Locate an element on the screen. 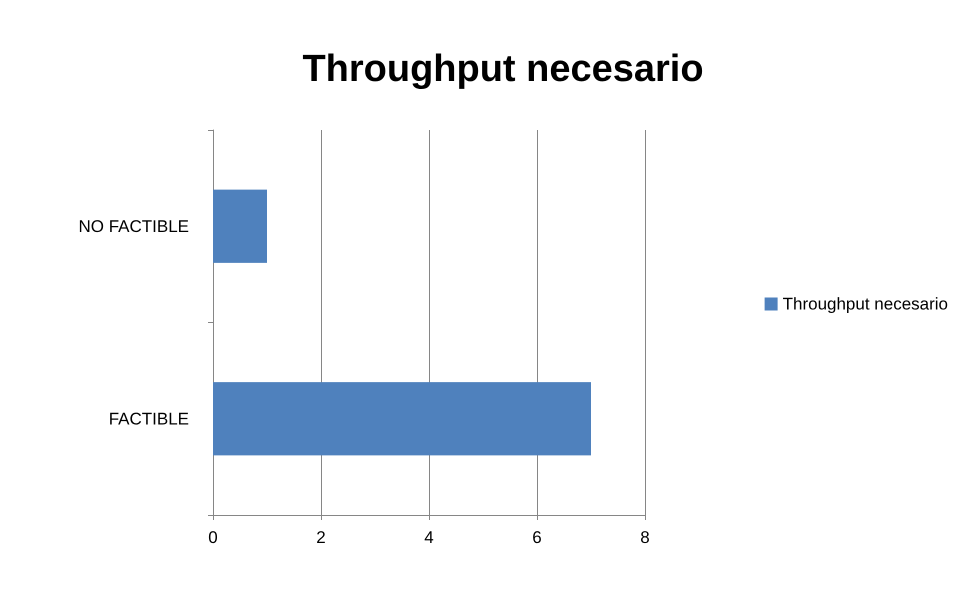 The height and width of the screenshot is (608, 978). x-tick-label: 8 is located at coordinates (645, 537).